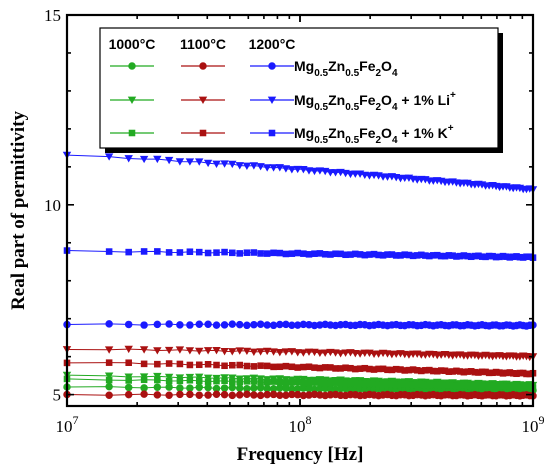  What do you see at coordinates (57, 395) in the screenshot?
I see `y-tick-label: 5` at bounding box center [57, 395].